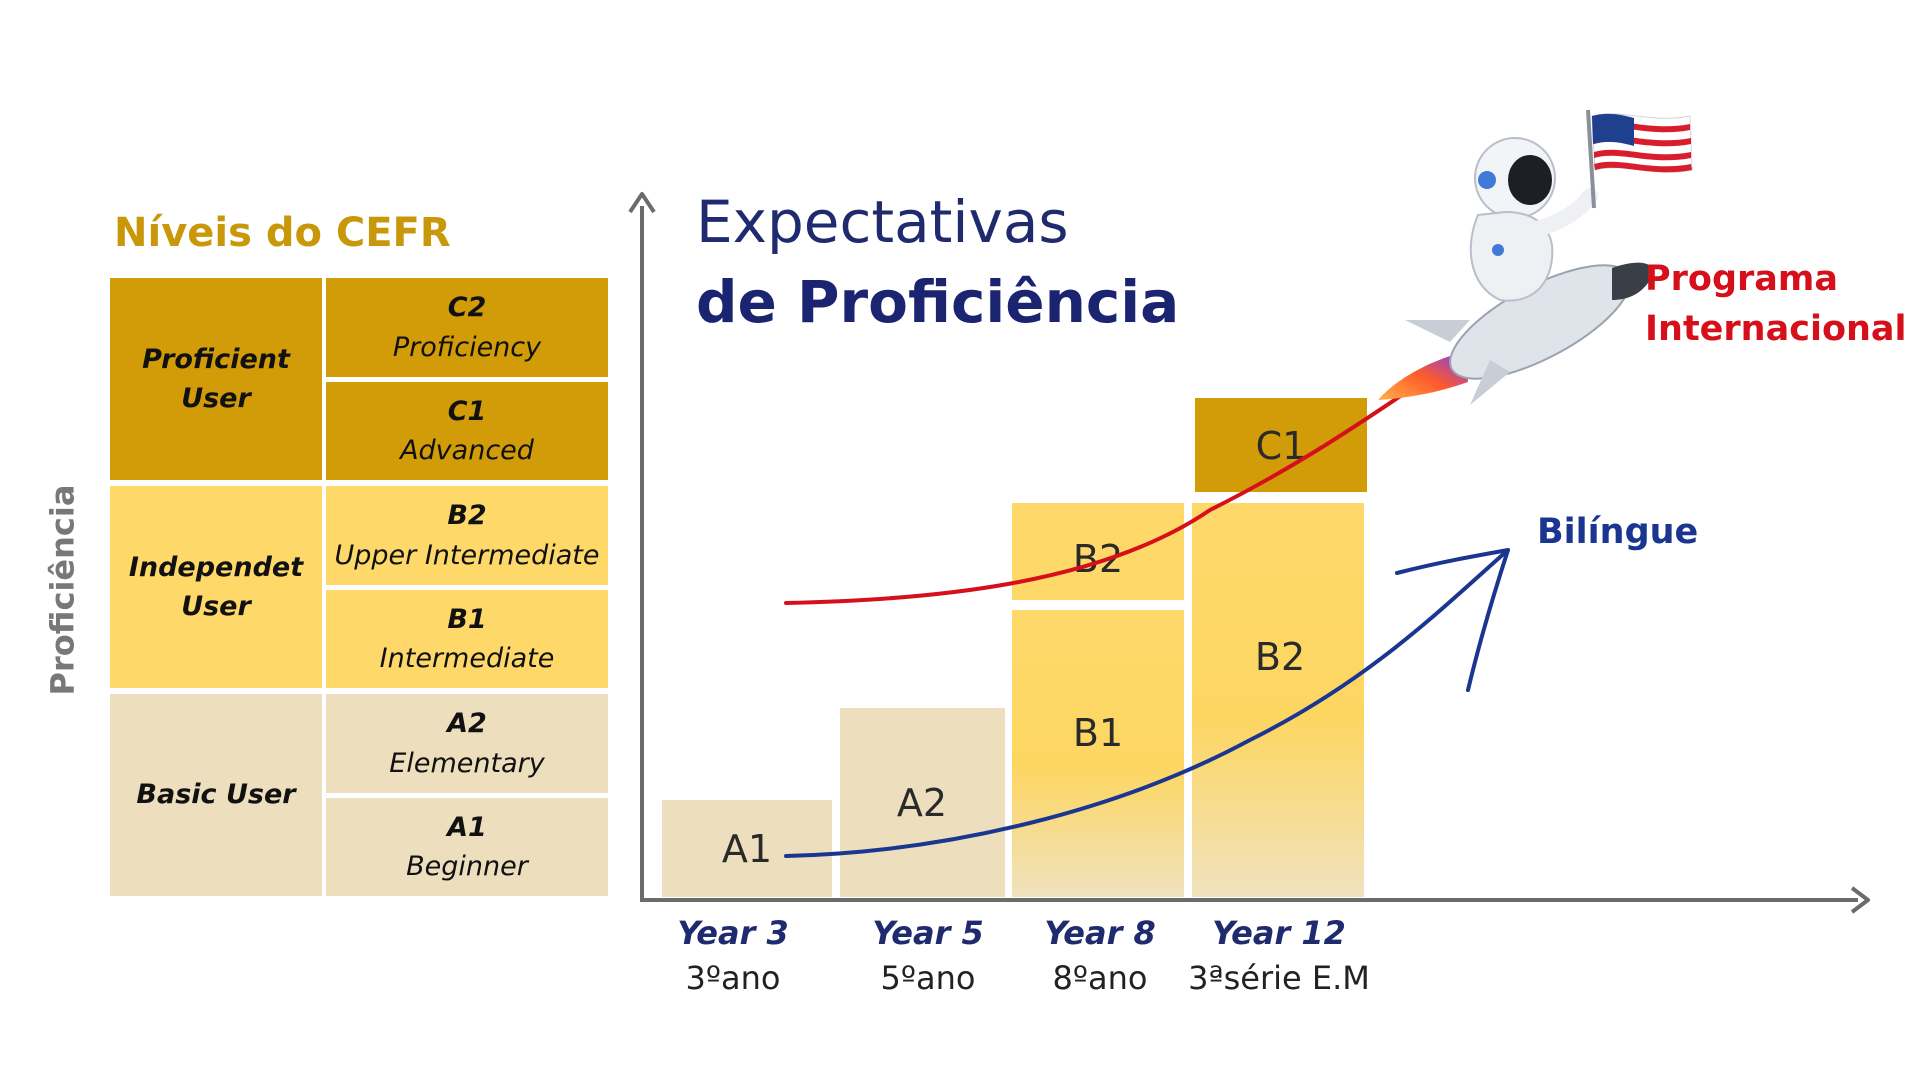 Image resolution: width=1920 pixels, height=1080 pixels. Describe the element at coordinates (467, 724) in the screenshot. I see `level-a2-code: A2` at that location.